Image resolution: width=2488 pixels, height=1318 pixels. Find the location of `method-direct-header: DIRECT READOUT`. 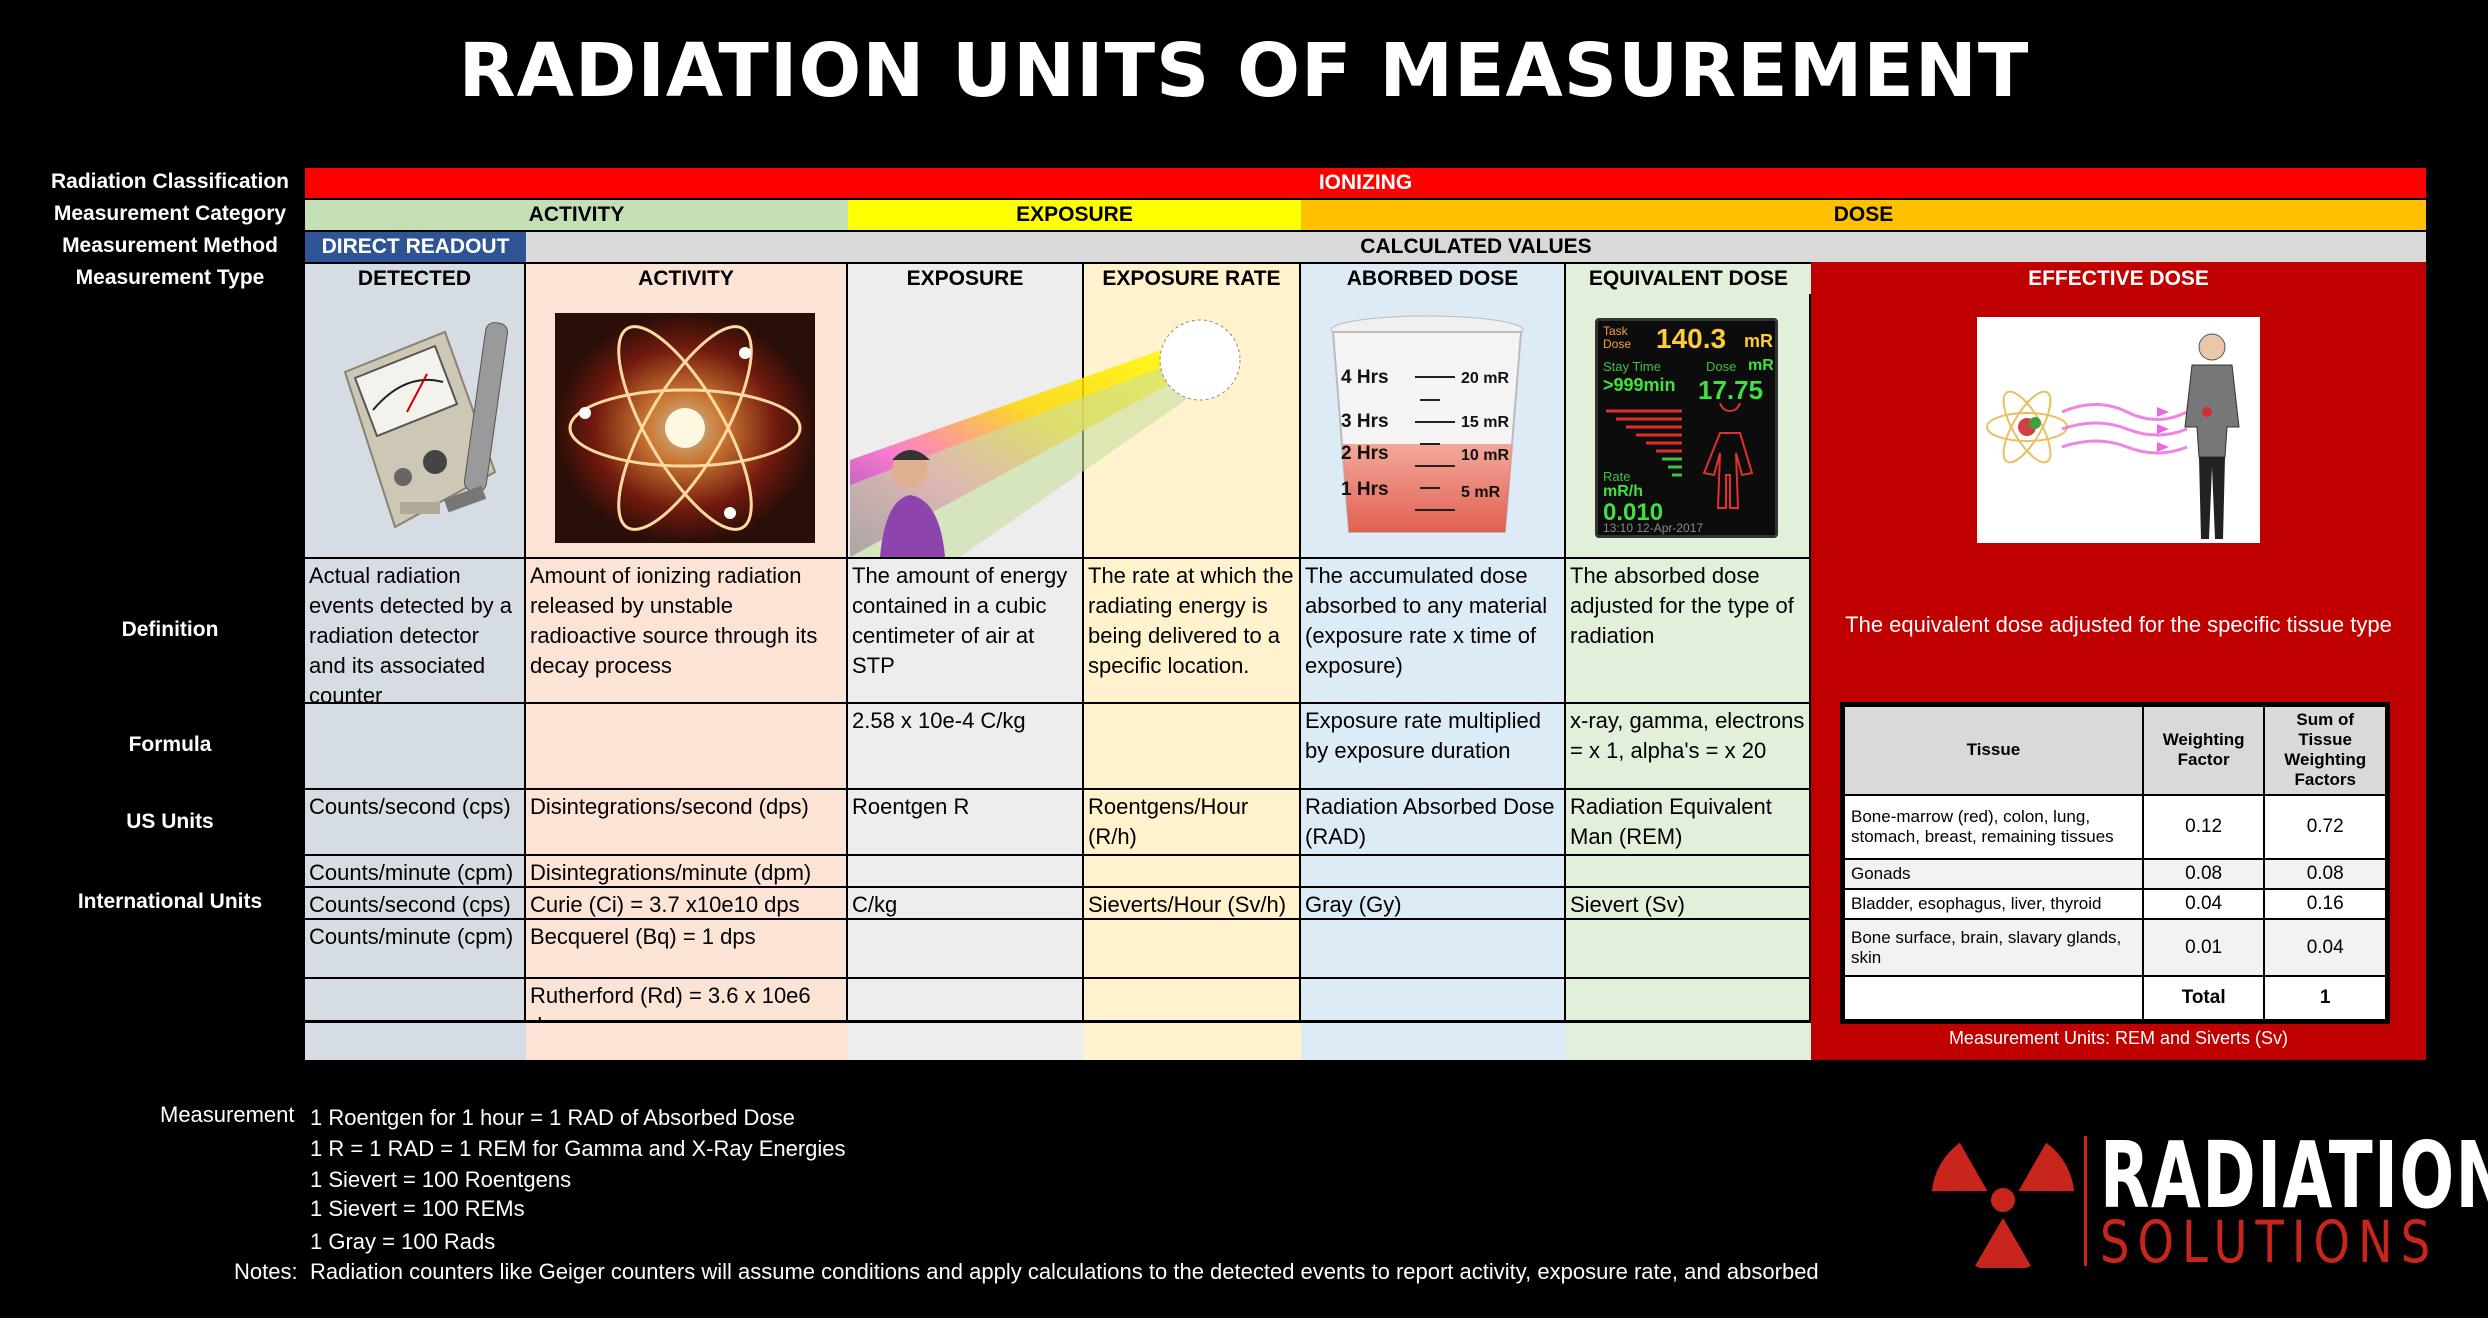

method-direct-header: DIRECT READOUT is located at coordinates (415, 247).